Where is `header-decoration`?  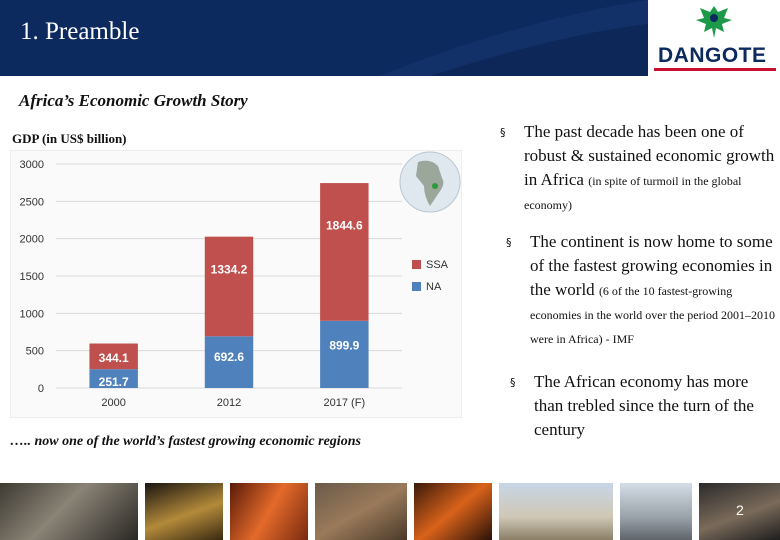 header-decoration is located at coordinates (514, 38).